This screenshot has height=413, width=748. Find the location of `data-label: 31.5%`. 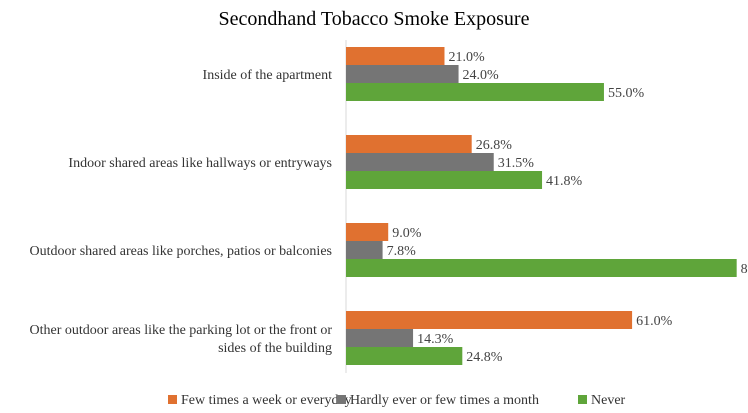

data-label: 31.5% is located at coordinates (516, 163).